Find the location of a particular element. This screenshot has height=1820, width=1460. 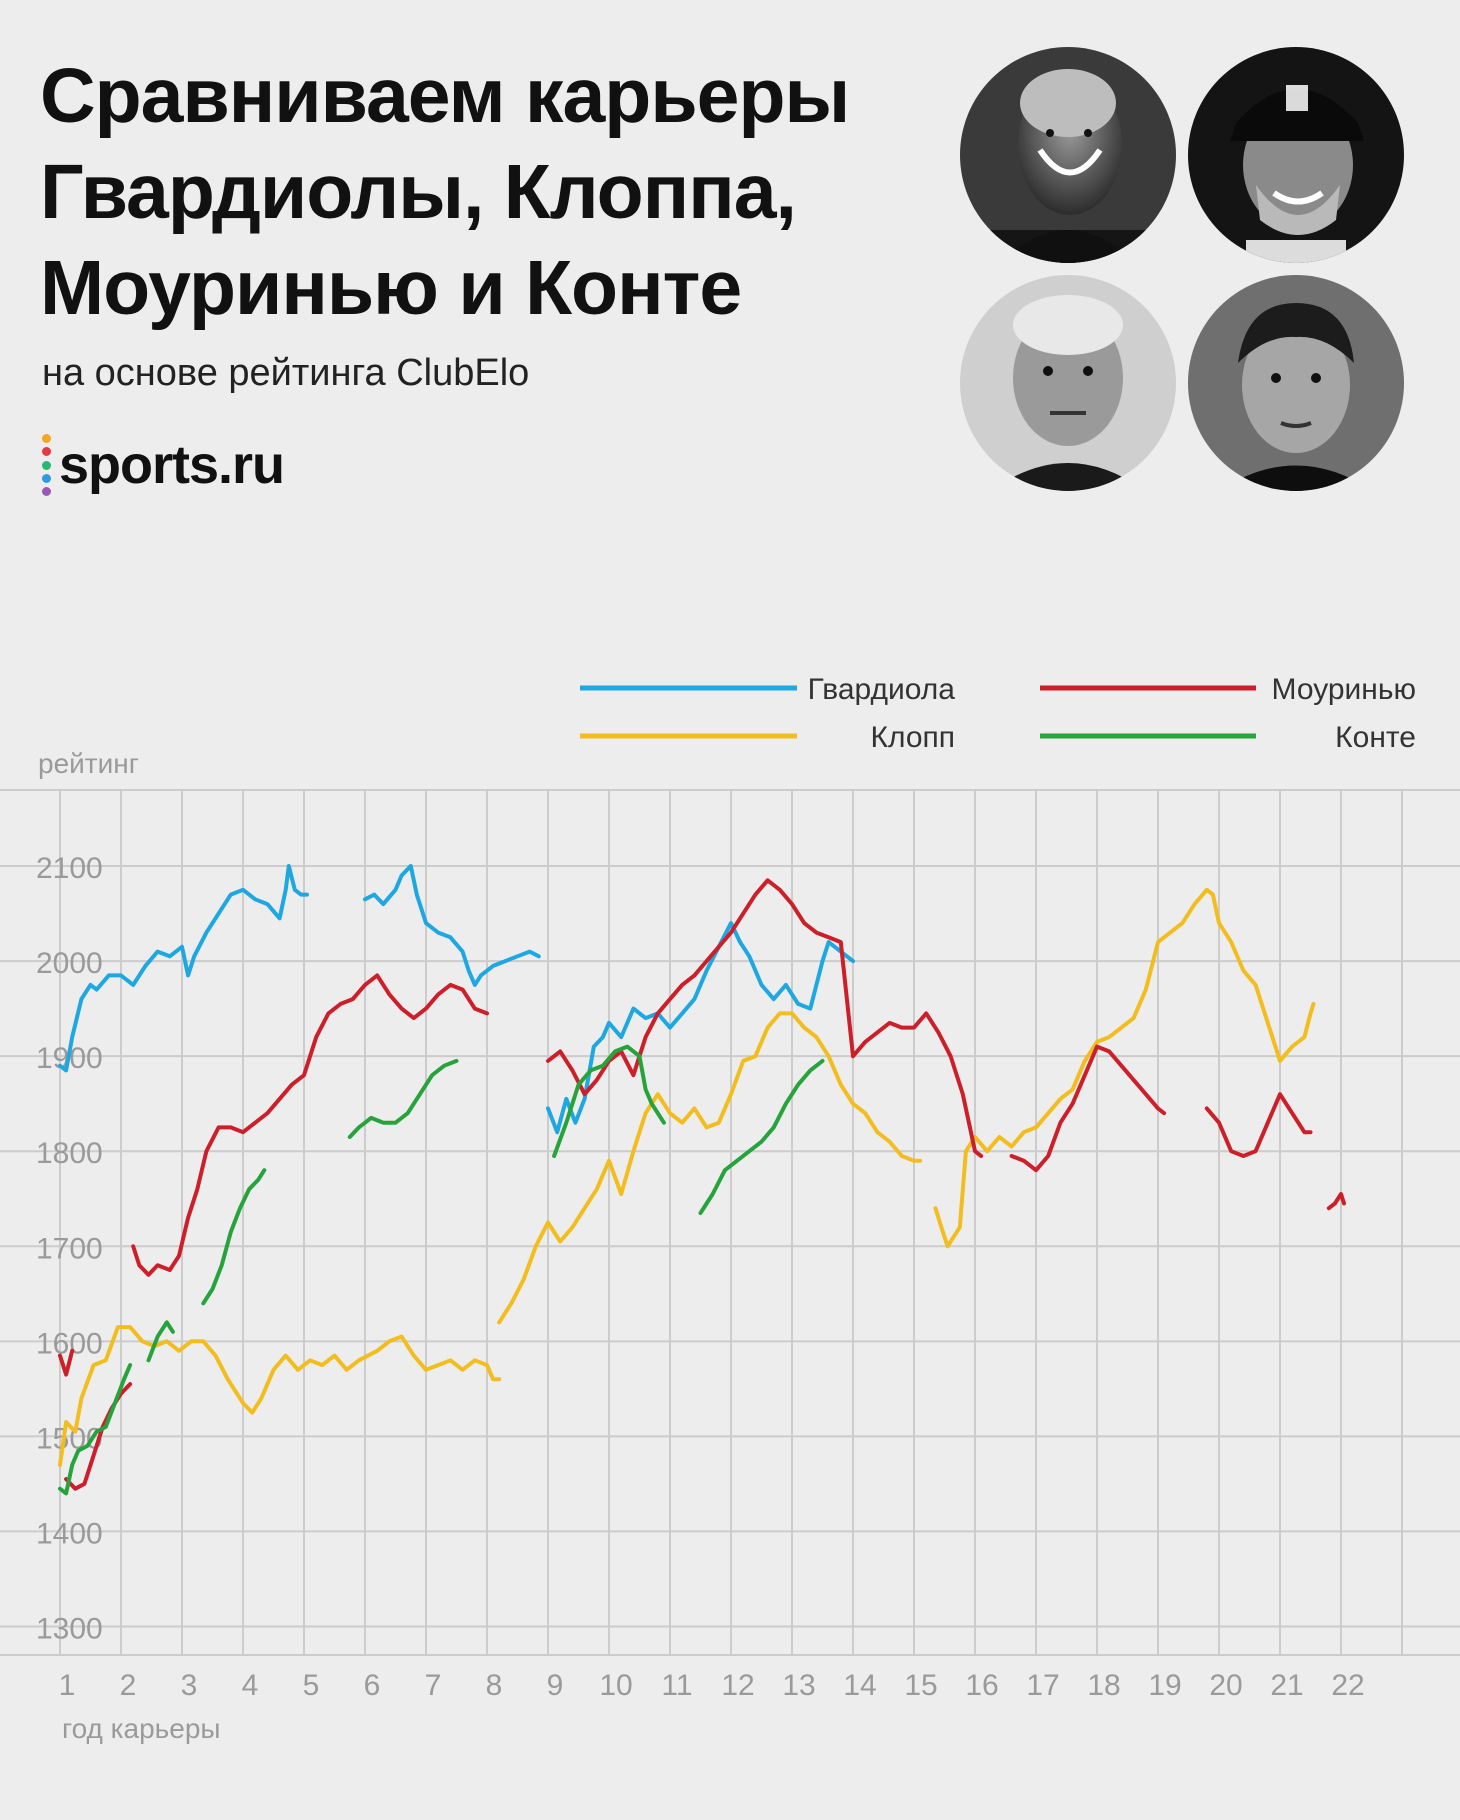

x-tick-label: 4 is located at coordinates (250, 1685).